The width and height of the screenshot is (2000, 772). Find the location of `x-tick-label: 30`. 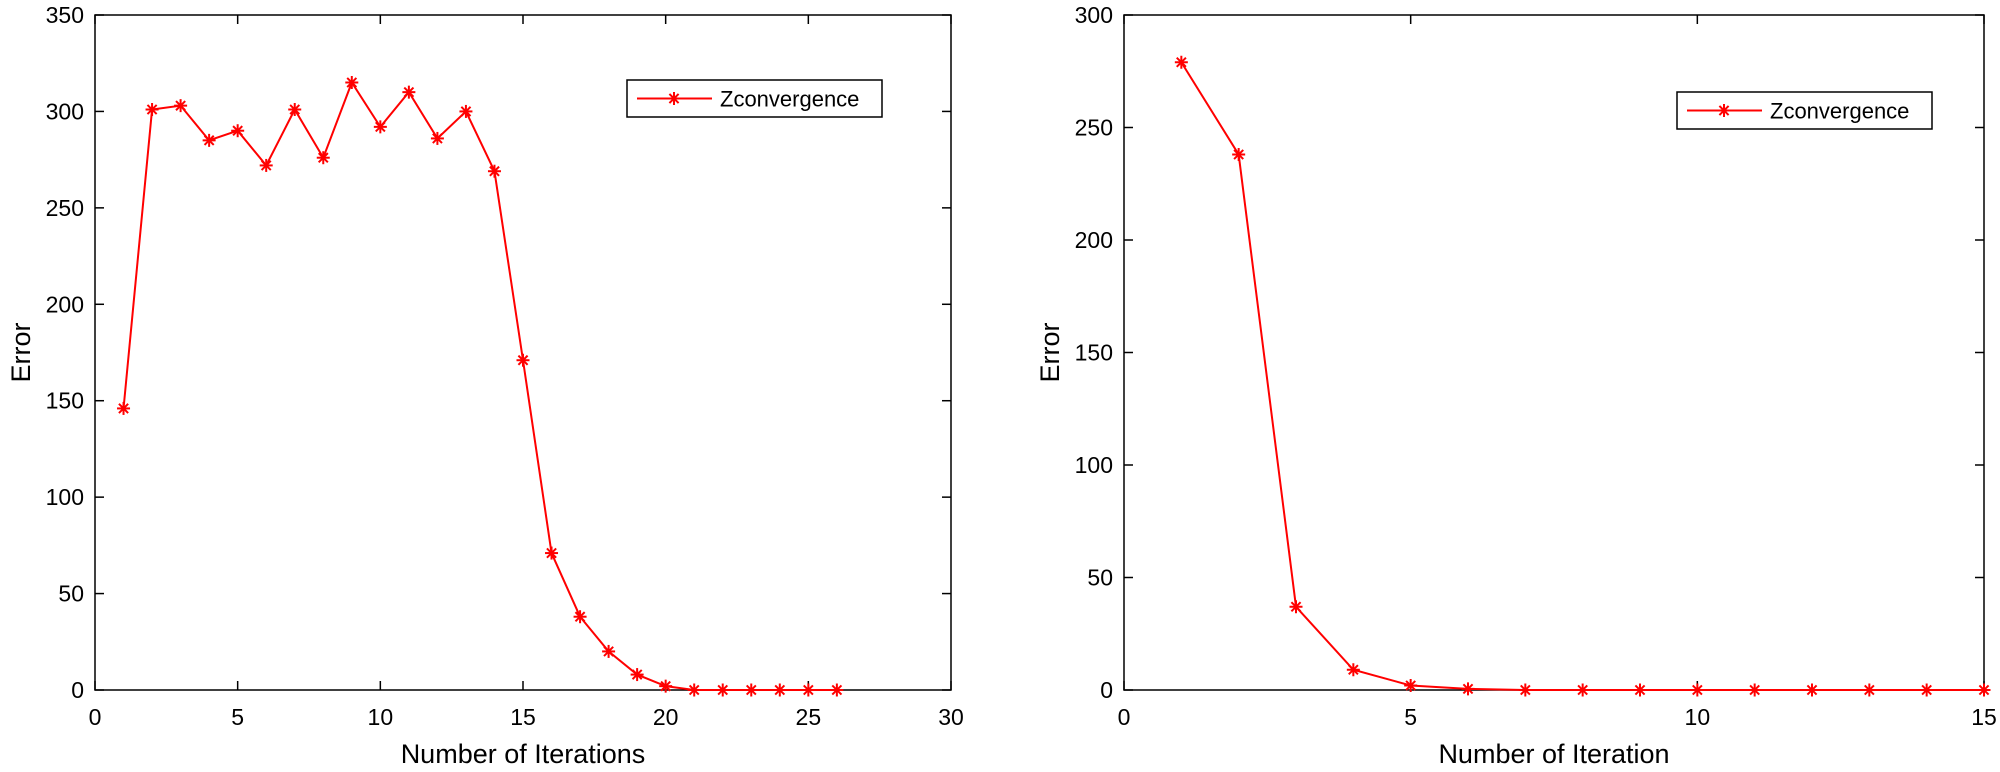

x-tick-label: 30 is located at coordinates (951, 717).